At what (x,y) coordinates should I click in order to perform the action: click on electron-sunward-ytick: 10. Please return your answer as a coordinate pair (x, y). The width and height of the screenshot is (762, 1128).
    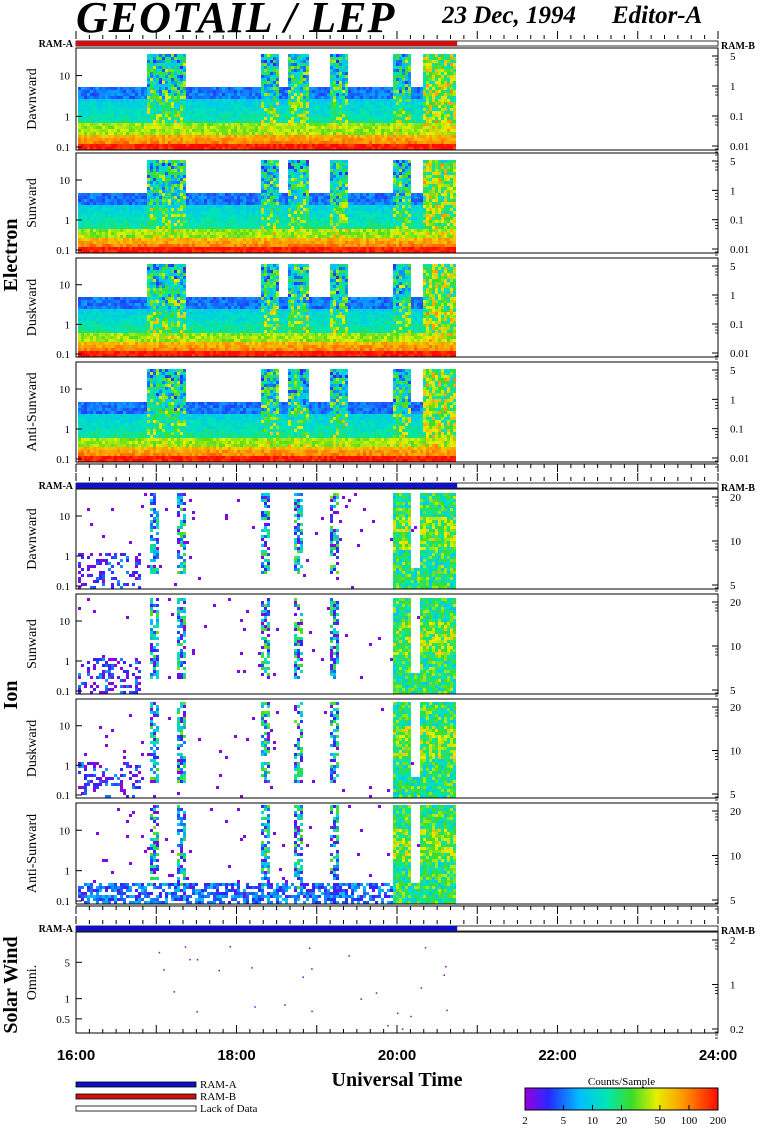
    Looking at the image, I should click on (65, 181).